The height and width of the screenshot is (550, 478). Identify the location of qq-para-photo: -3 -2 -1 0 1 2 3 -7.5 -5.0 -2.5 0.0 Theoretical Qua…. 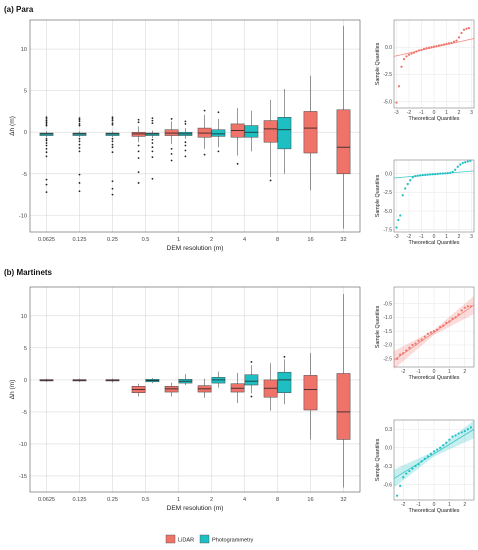
(425, 202).